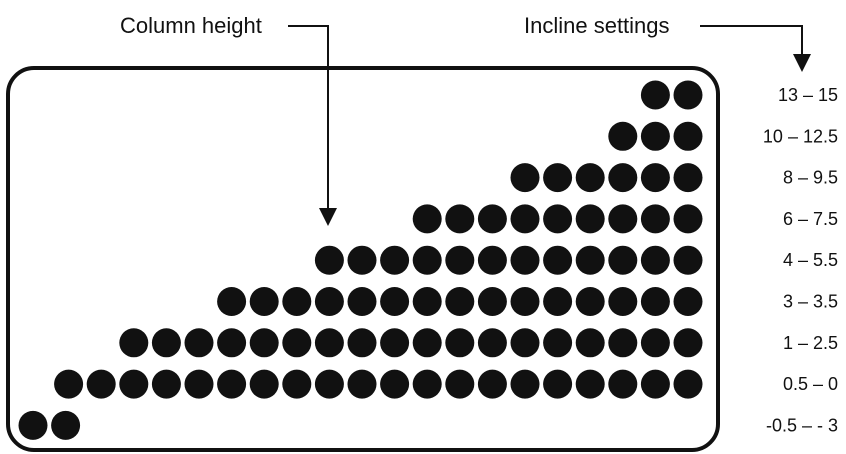  Describe the element at coordinates (308, 118) in the screenshot. I see `column-height-arrow` at that location.